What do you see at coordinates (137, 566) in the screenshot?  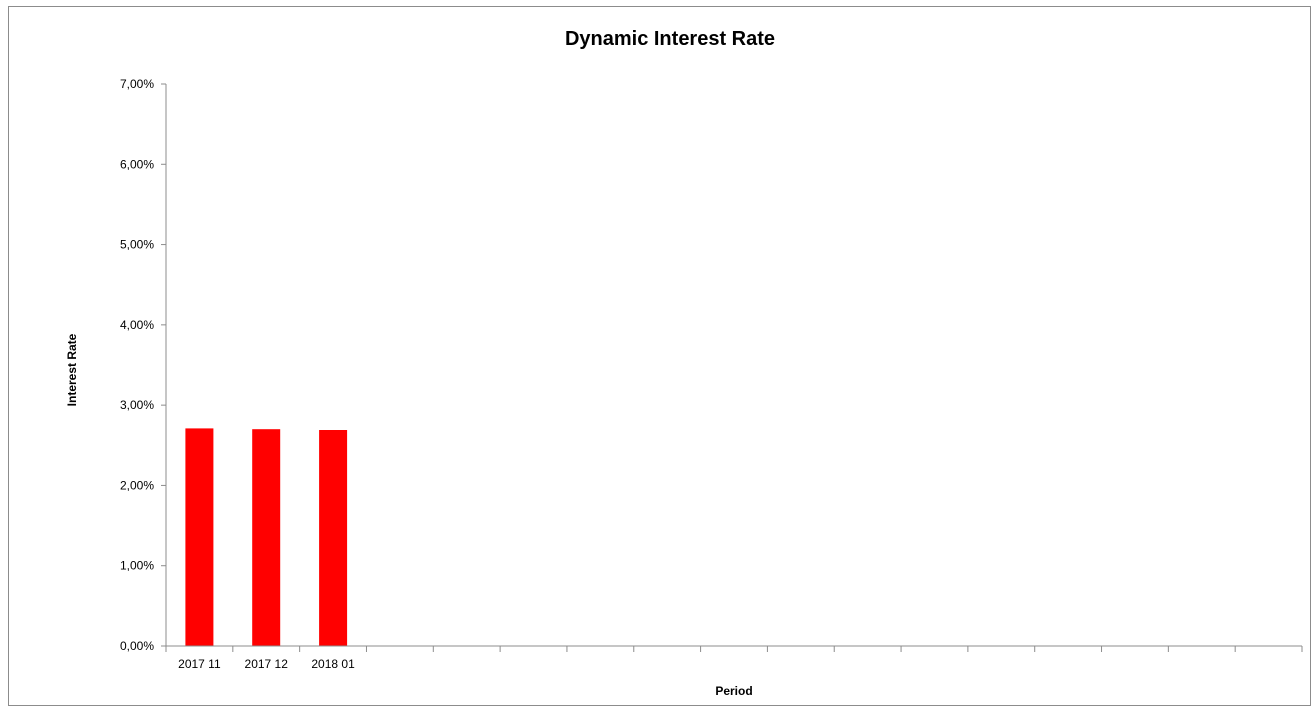 I see `y-tick-label: 1,00%` at bounding box center [137, 566].